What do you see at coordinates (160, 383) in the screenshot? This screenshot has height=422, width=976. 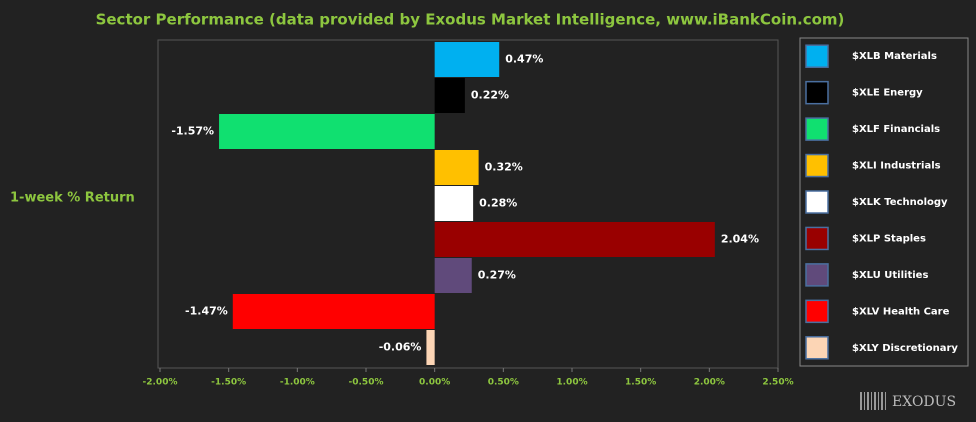 I see `x-tick-label: -2.00%` at bounding box center [160, 383].